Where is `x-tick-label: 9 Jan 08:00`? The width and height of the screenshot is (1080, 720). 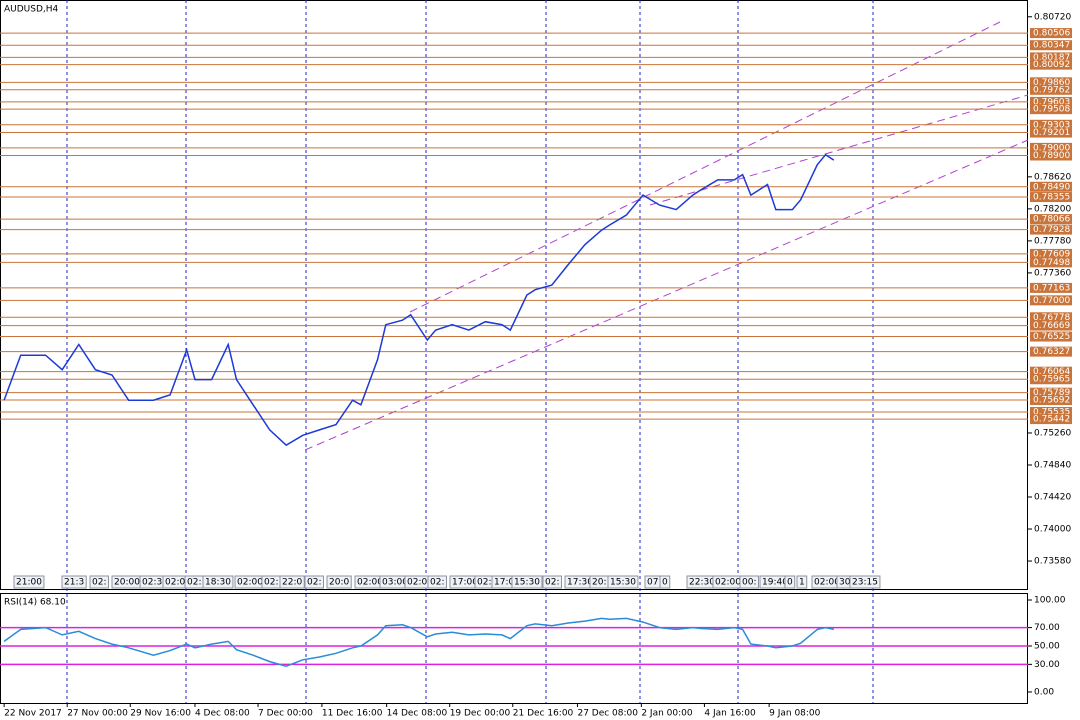 x-tick-label: 9 Jan 08:00 is located at coordinates (795, 714).